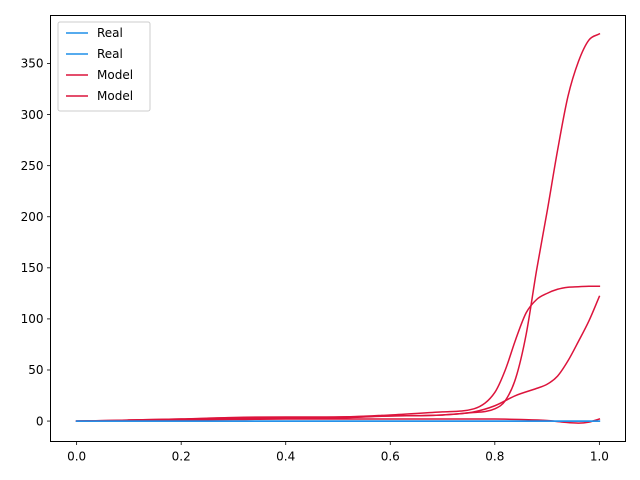 The image size is (640, 480). I want to click on y-tick-label: 350, so click(32, 64).